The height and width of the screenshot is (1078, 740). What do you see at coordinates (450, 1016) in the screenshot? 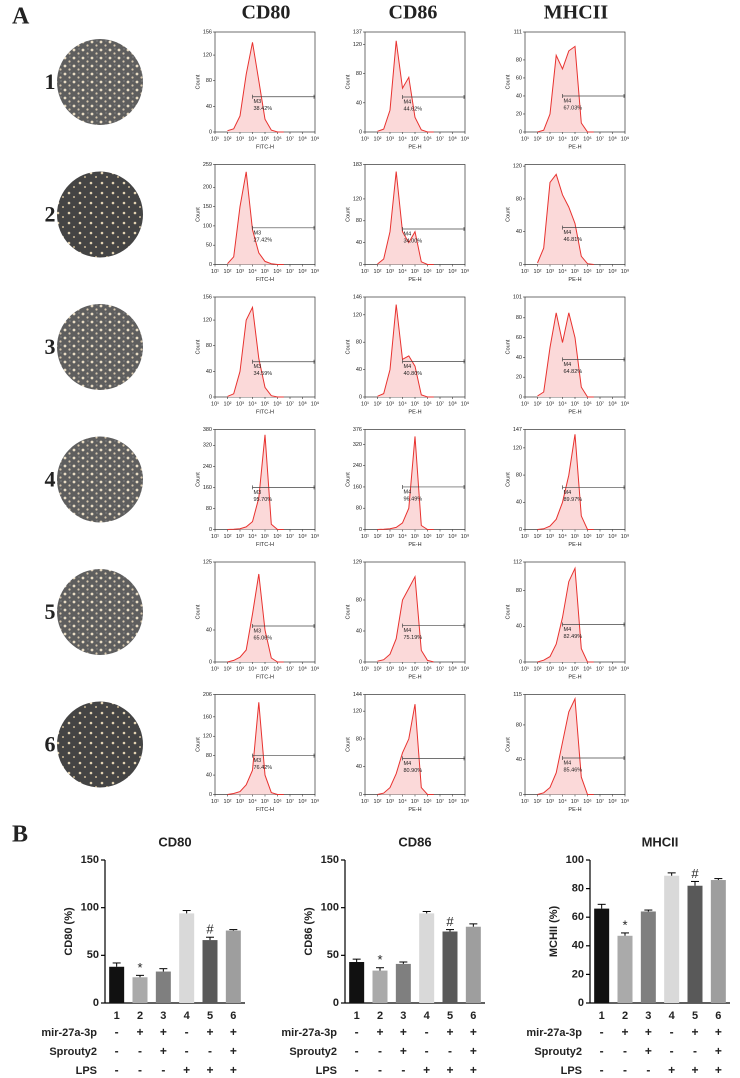
I see `x-tick-label: 5` at bounding box center [450, 1016].